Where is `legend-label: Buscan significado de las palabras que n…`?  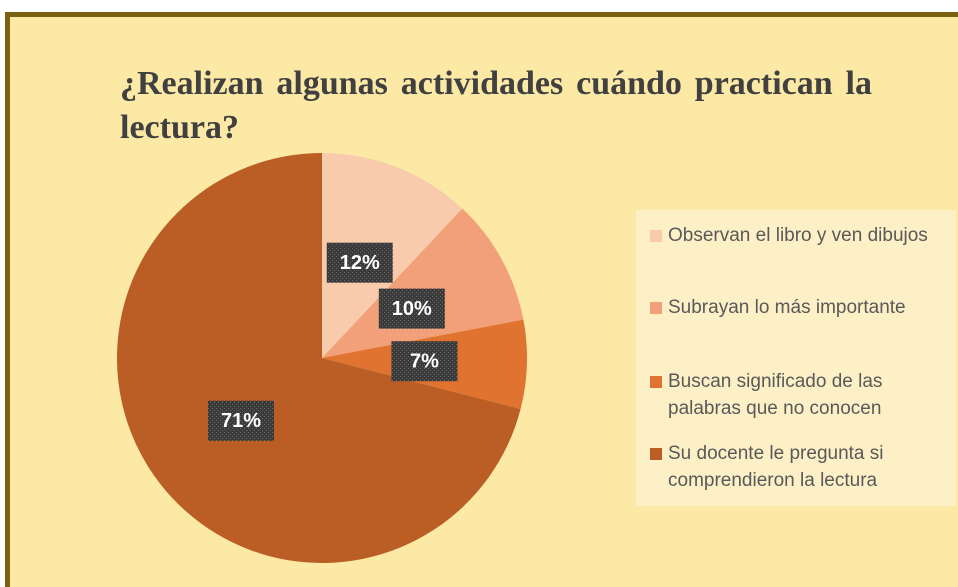 legend-label: Buscan significado de las palabras que n… is located at coordinates (775, 395).